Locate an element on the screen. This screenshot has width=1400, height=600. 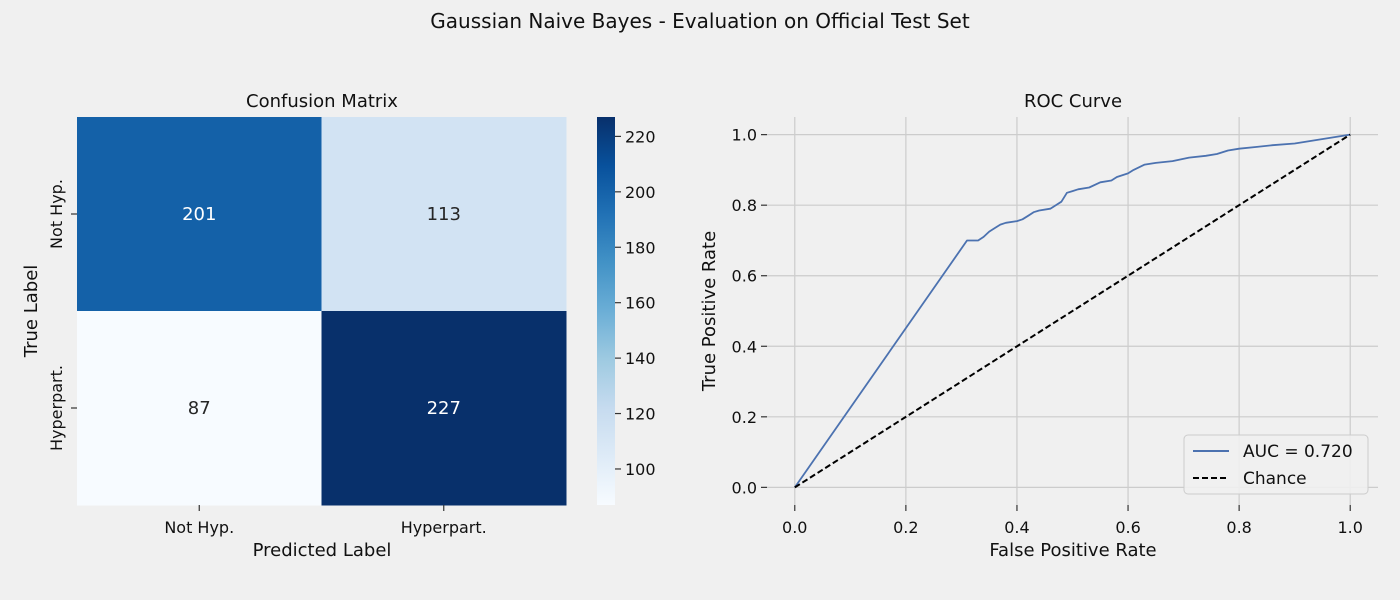
colorbar-tick-label: 160 is located at coordinates (640, 303).